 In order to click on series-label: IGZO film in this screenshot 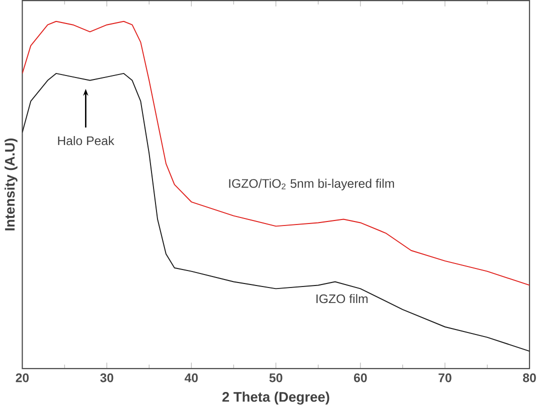, I will do `click(342, 299)`.